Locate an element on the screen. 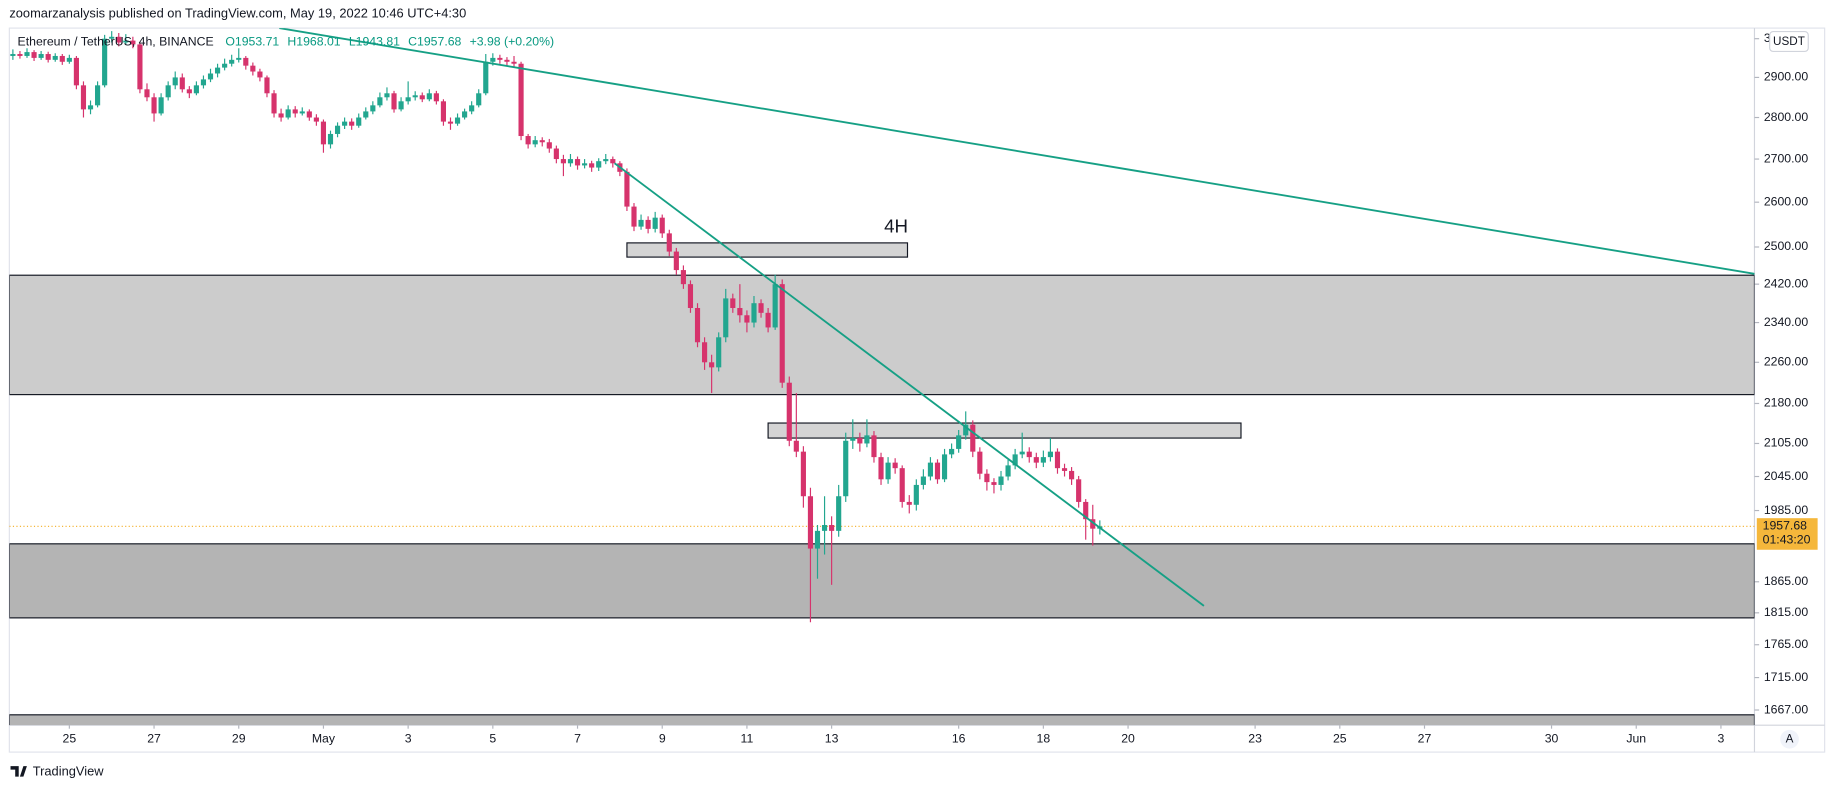 This screenshot has width=1834, height=788. last-price-label: 1957.68 is located at coordinates (1785, 526).